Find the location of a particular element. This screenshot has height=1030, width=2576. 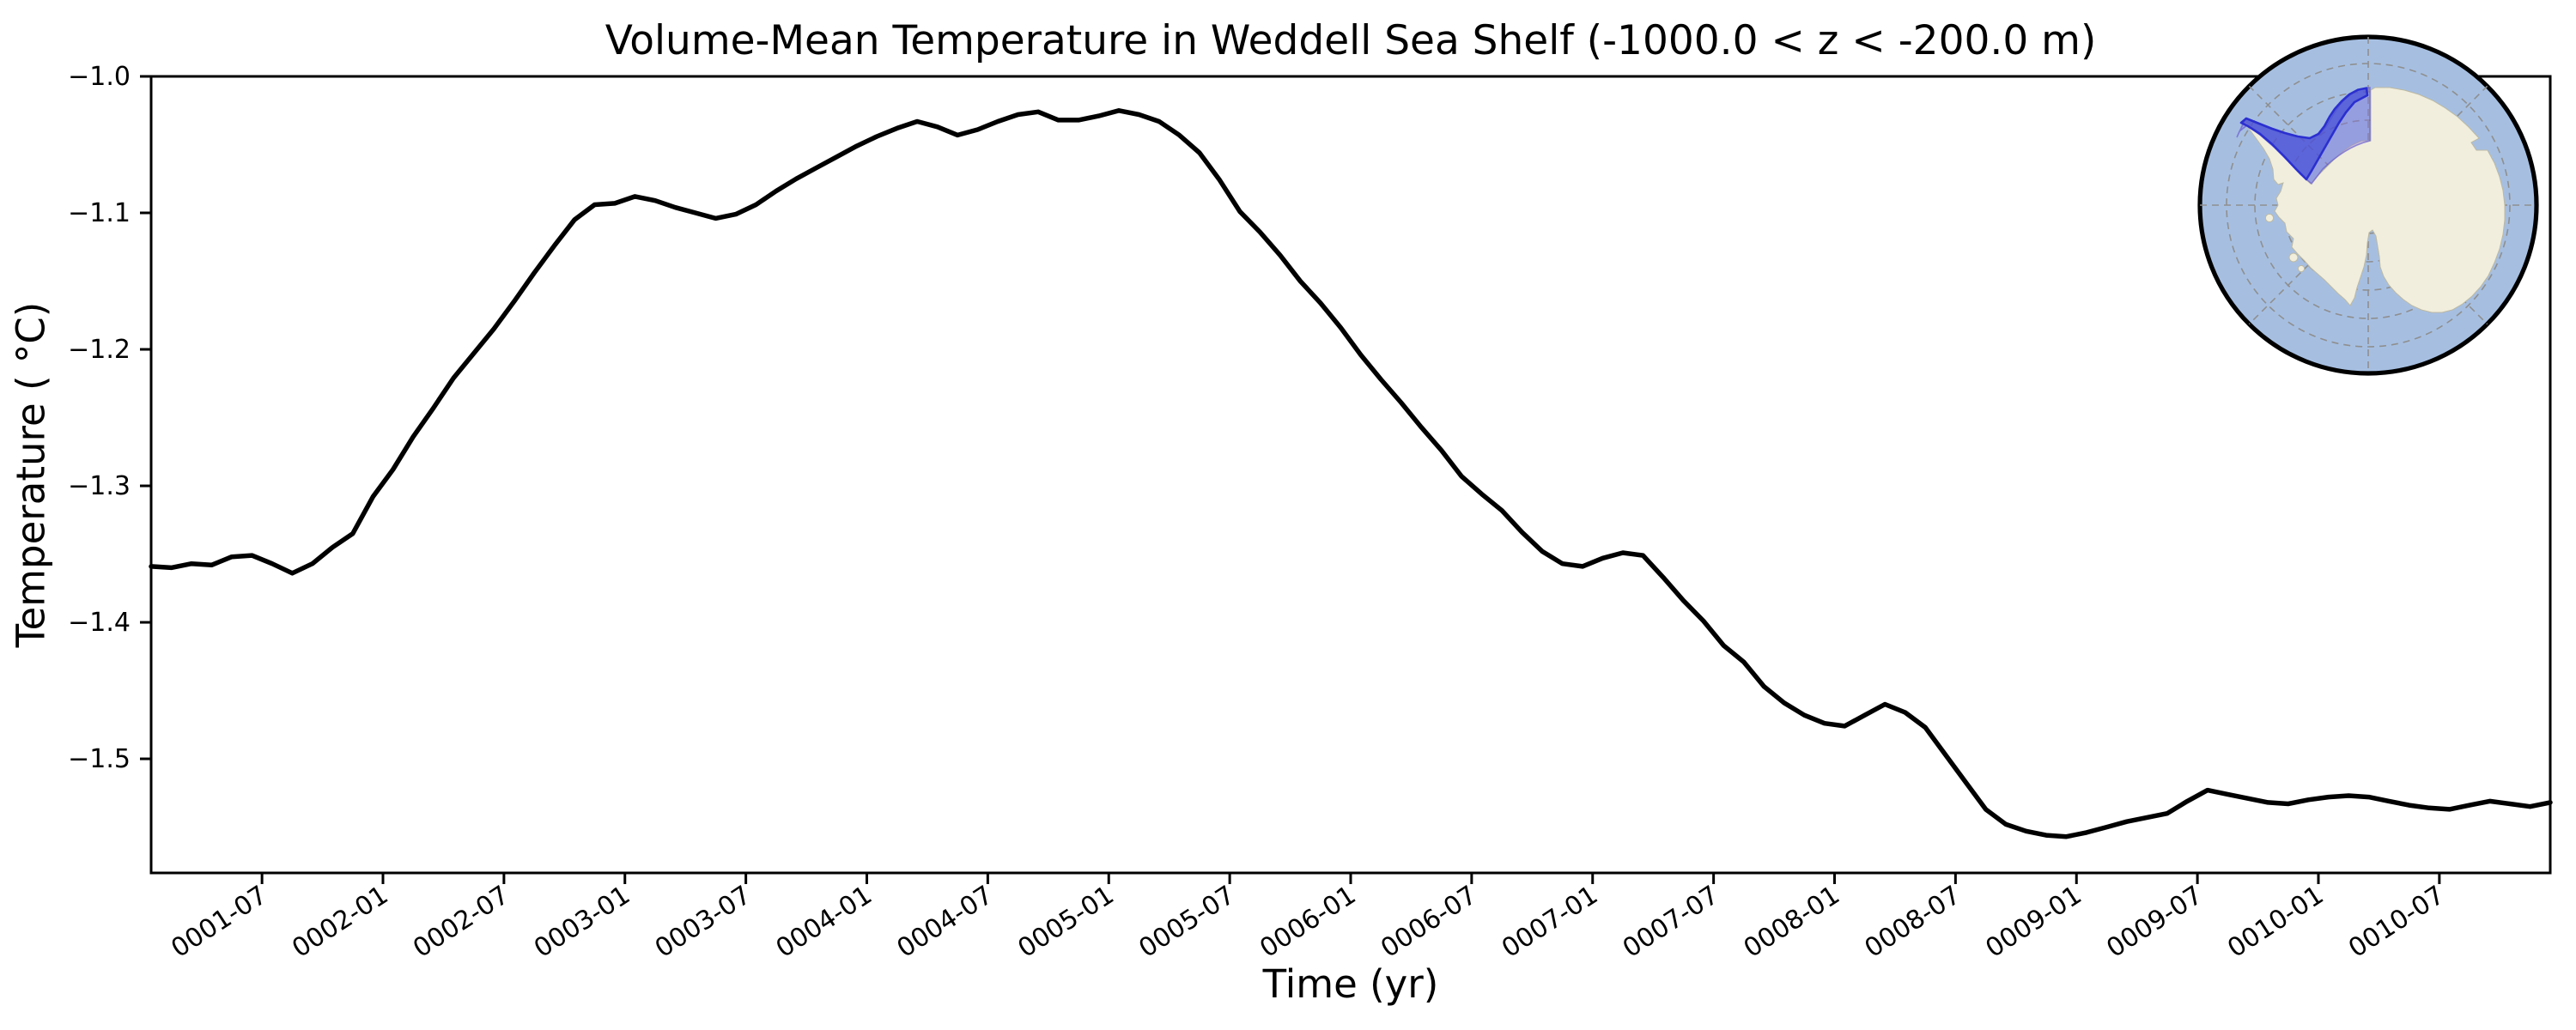

x-tick-label: 0005-07 is located at coordinates (1186, 922).